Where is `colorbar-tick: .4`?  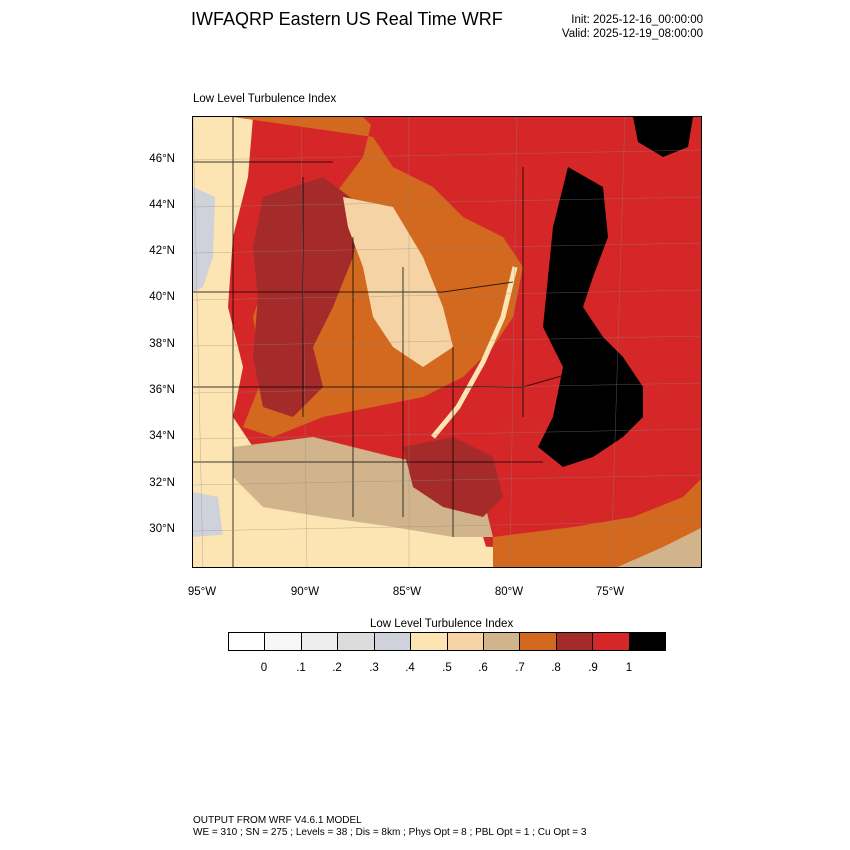
colorbar-tick: .4 is located at coordinates (410, 668).